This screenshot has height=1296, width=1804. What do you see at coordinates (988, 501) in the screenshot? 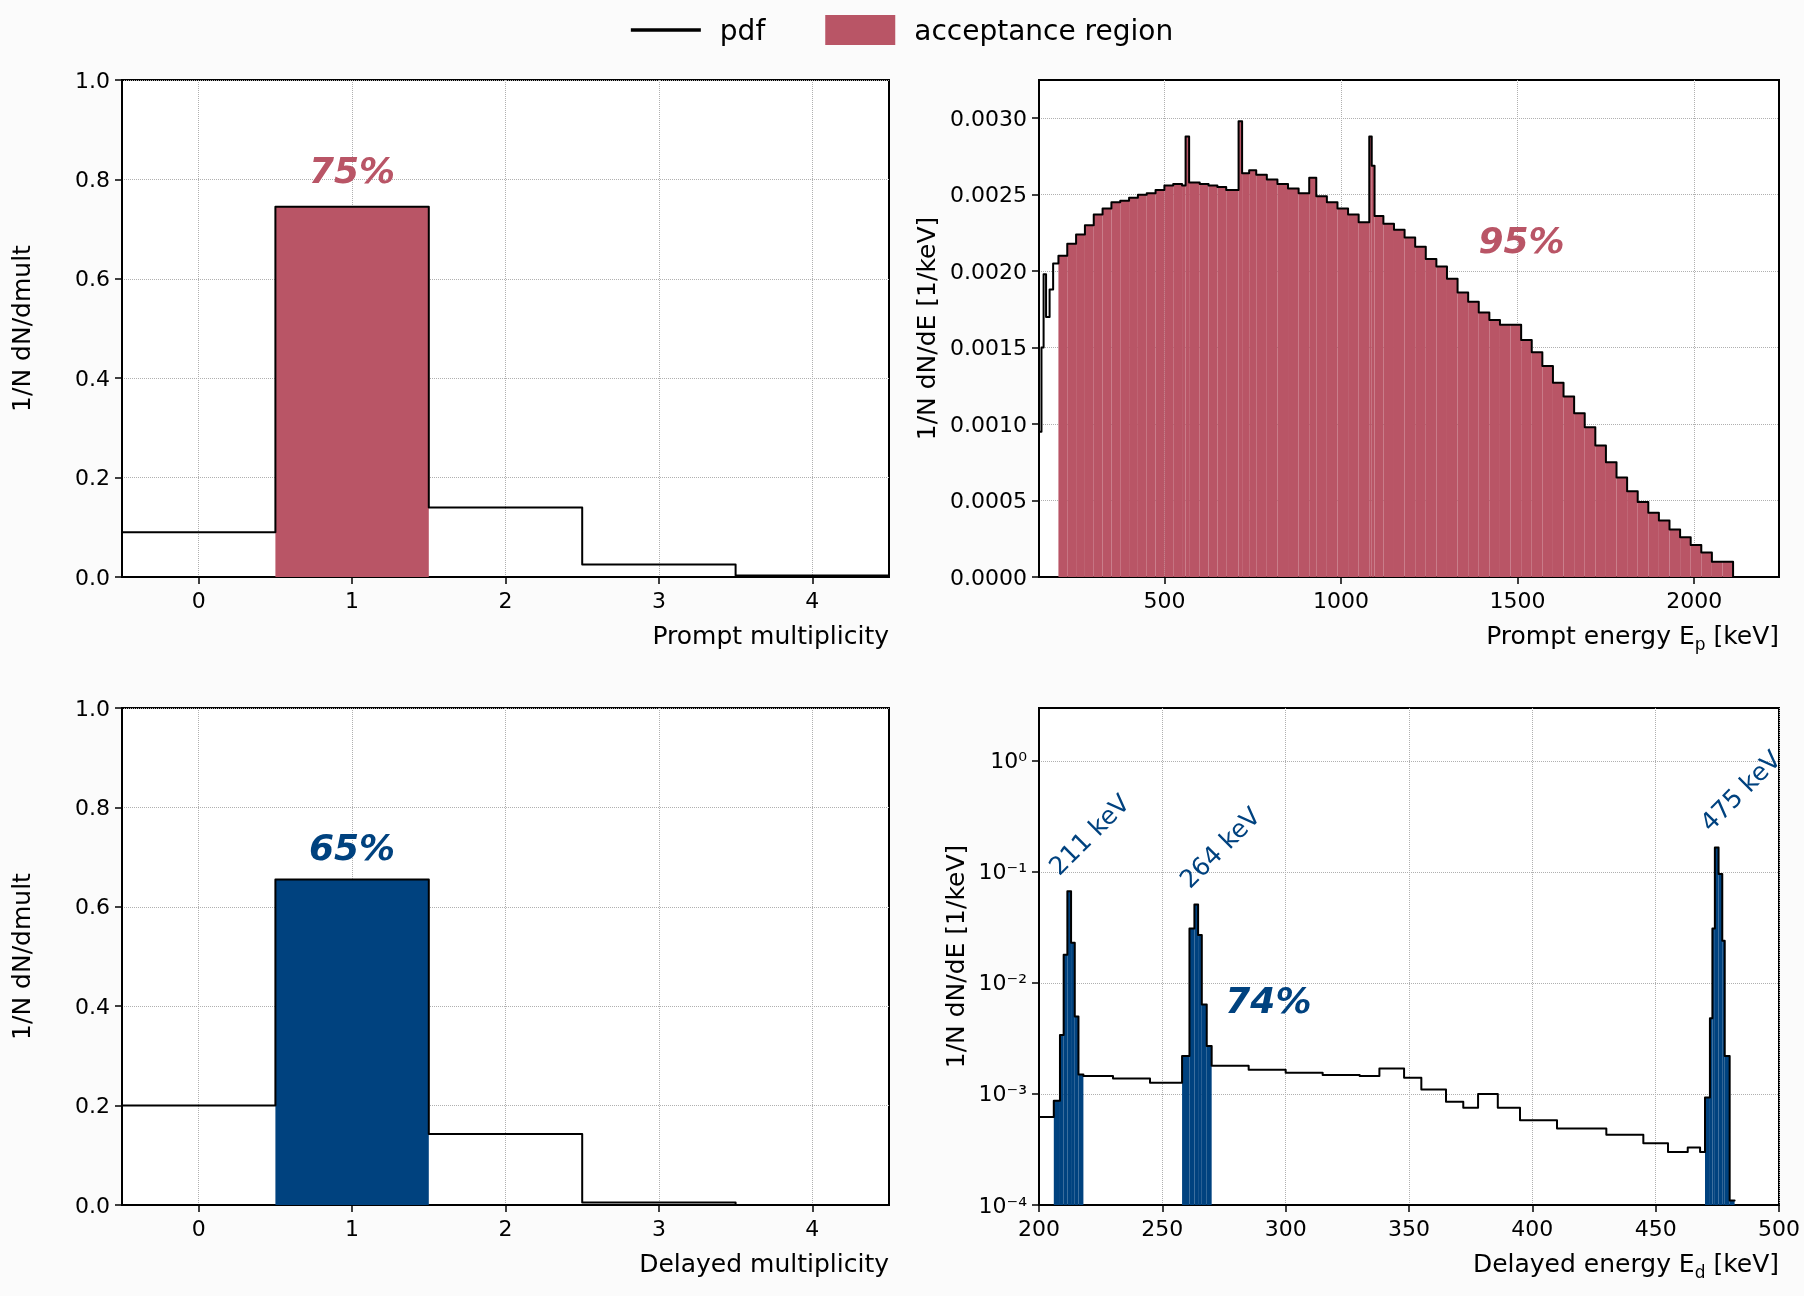
I see `y-tick-label: 0.0005` at bounding box center [988, 501].